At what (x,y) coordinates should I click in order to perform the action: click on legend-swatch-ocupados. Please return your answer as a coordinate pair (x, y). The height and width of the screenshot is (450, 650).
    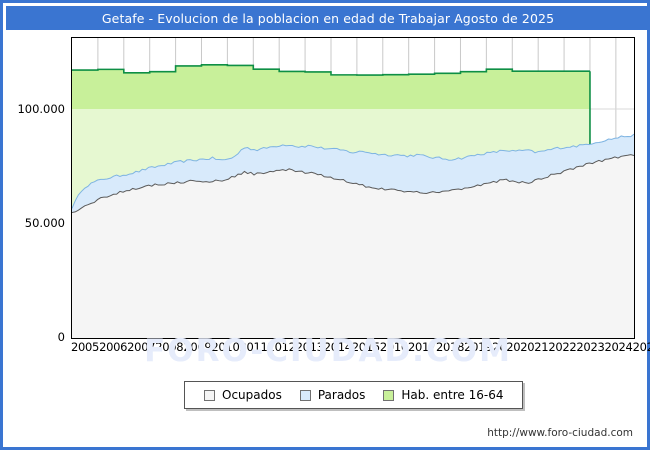
    Looking at the image, I should click on (209, 395).